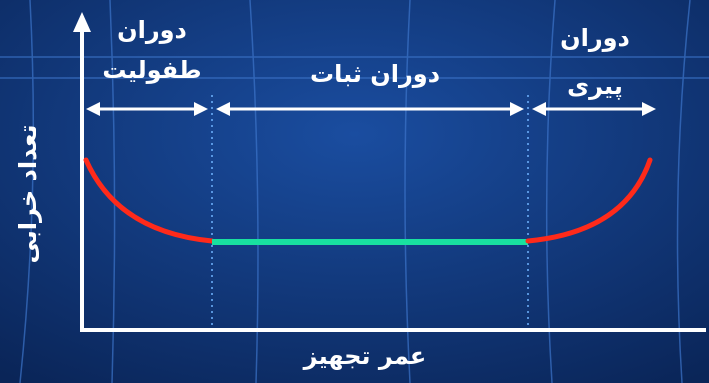  What do you see at coordinates (595, 38) in the screenshot?
I see `label-aging-period-line1: دوران` at bounding box center [595, 38].